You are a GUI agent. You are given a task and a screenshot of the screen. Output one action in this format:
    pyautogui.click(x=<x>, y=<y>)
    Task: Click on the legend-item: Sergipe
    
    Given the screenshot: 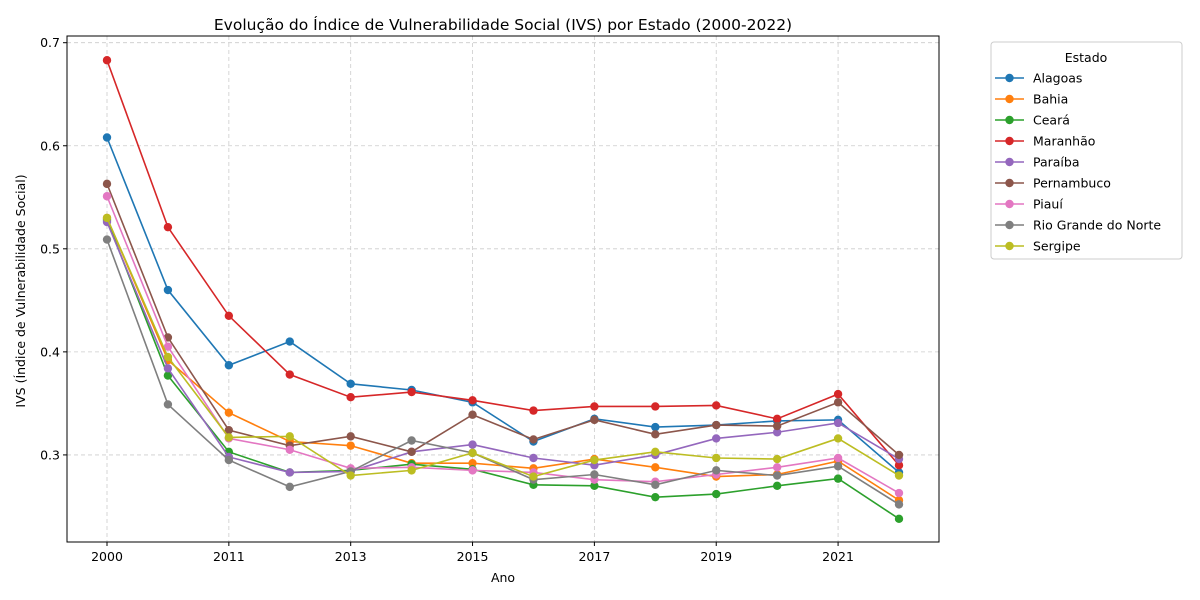 What is the action you would take?
    pyautogui.click(x=1038, y=246)
    